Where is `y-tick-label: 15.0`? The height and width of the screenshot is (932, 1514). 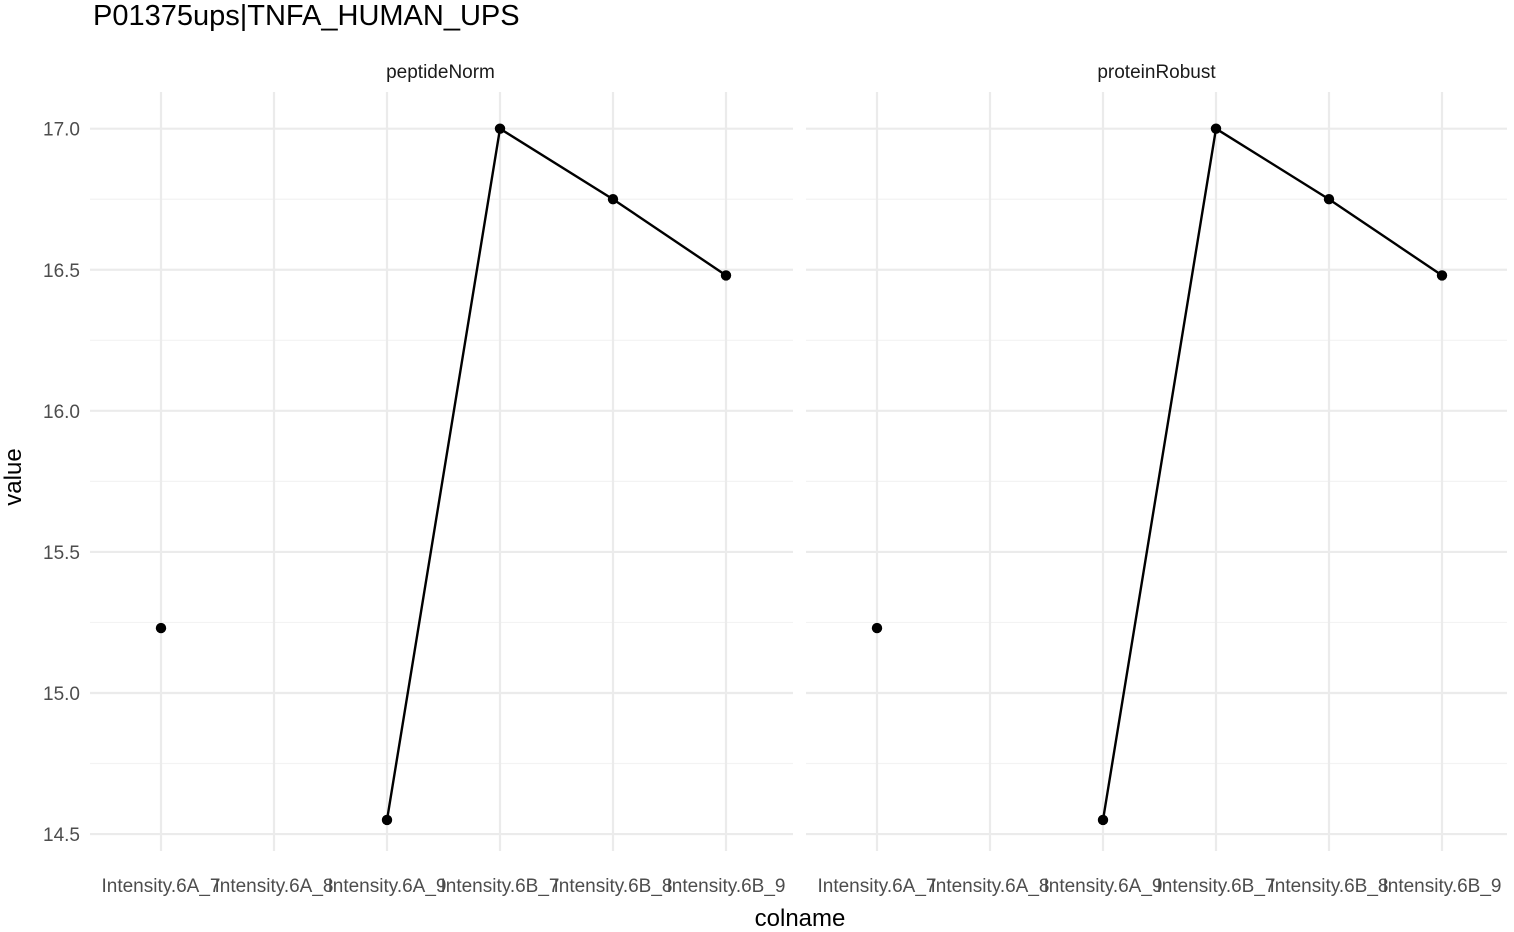 y-tick-label: 15.0 is located at coordinates (61, 694).